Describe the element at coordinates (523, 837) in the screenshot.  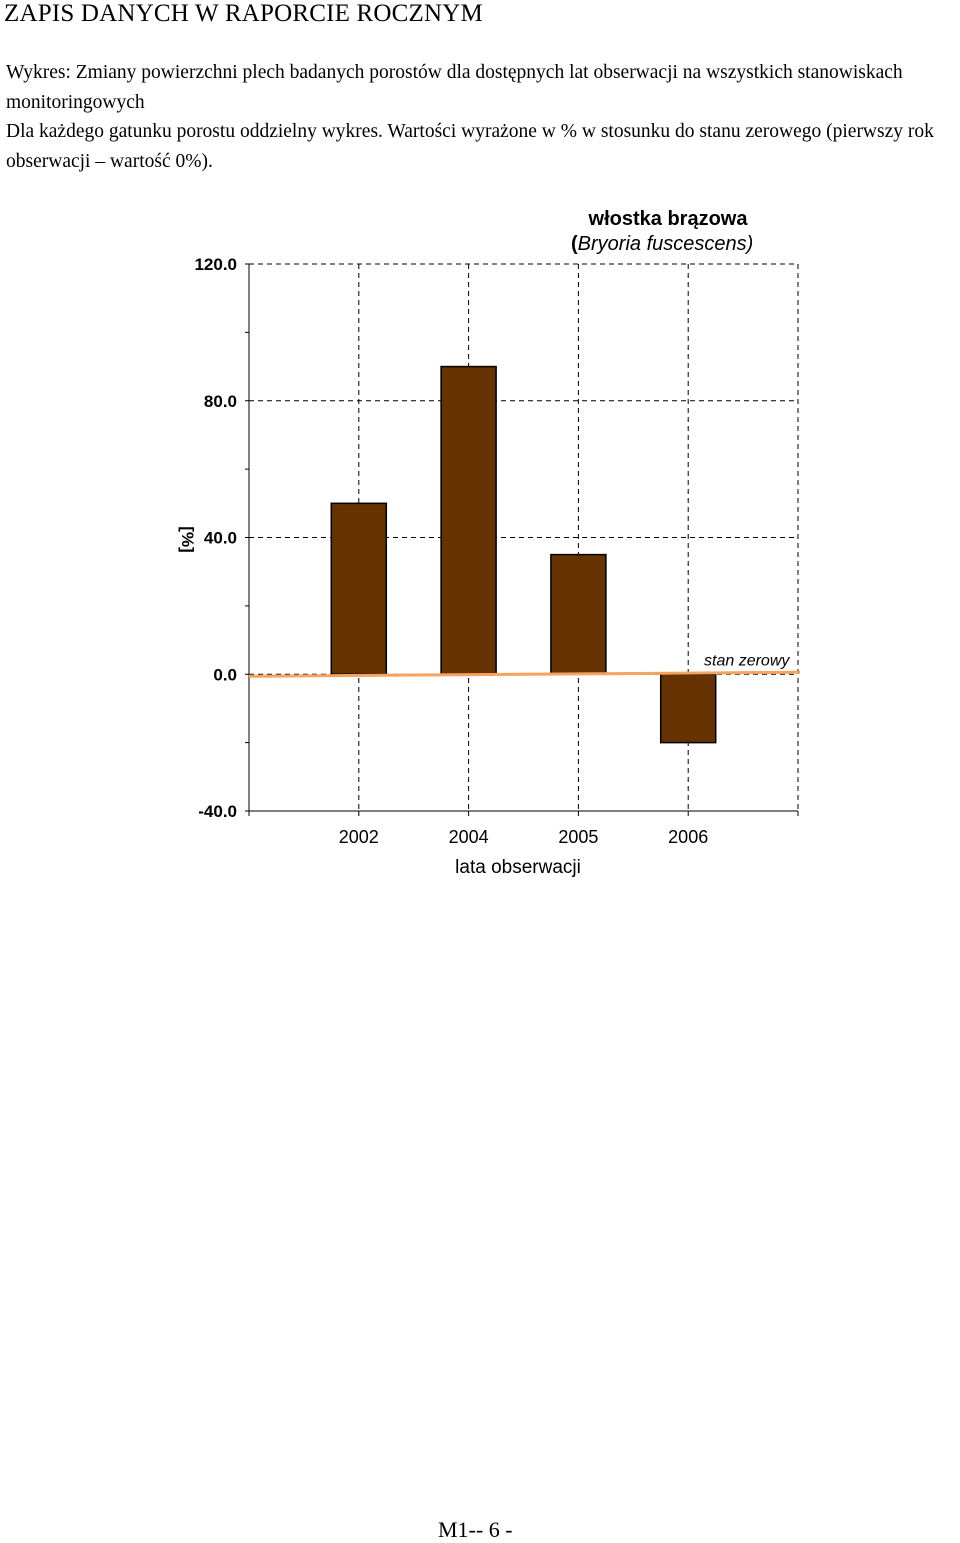
I see `x-axis-ticks: 2002 2004 2005 2006` at that location.